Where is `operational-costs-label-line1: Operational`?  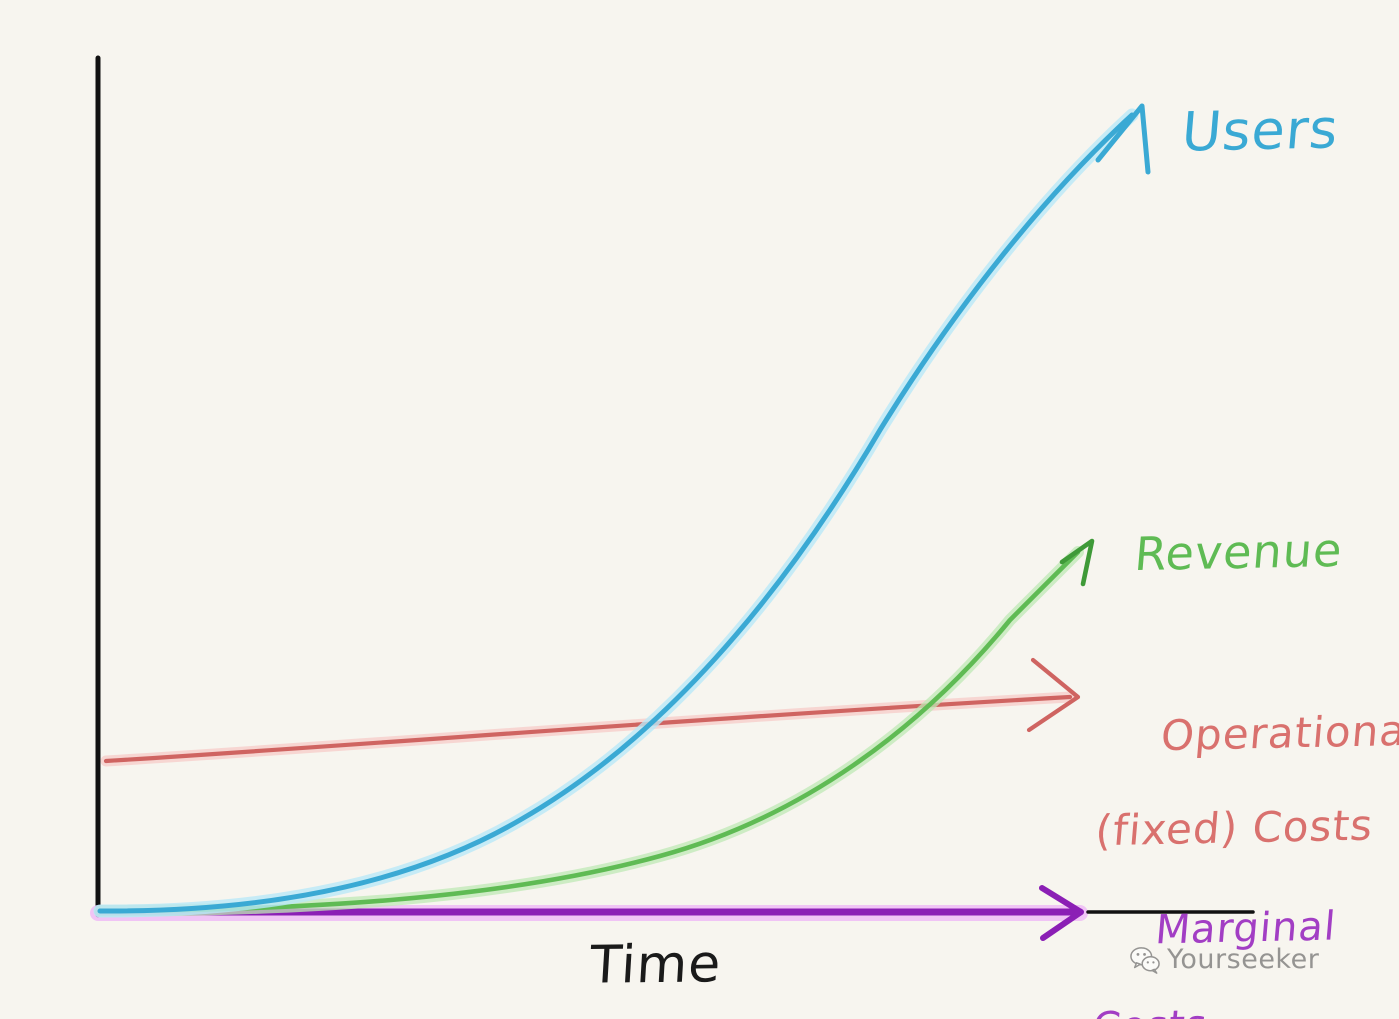 operational-costs-label-line1: Operational is located at coordinates (1279, 733).